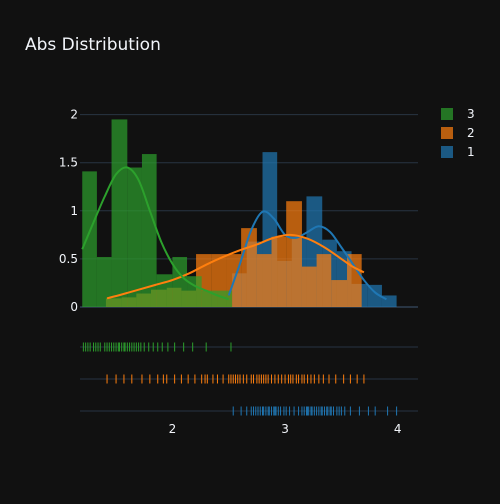 The image size is (500, 504). Describe the element at coordinates (68, 163) in the screenshot. I see `y-tick-label: 1.5` at that location.